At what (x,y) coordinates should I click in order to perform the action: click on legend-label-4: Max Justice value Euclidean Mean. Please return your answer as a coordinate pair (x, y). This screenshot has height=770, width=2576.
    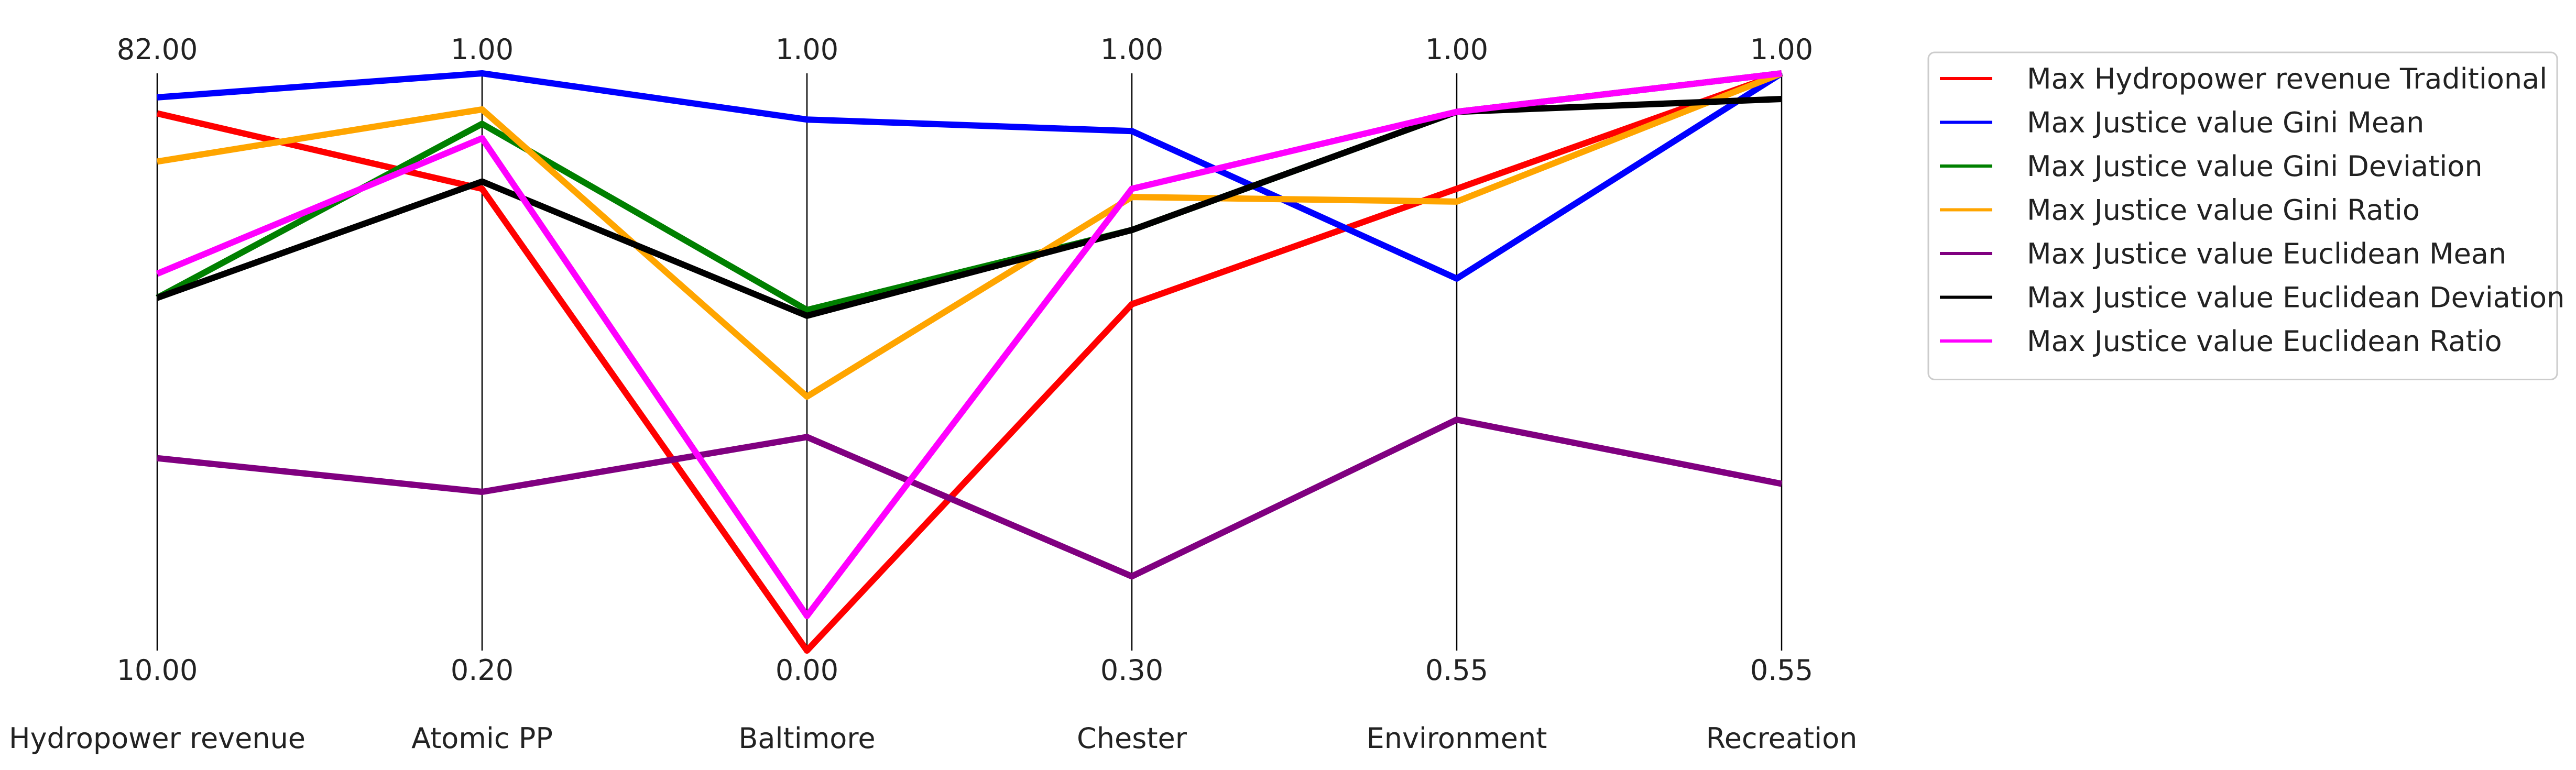
    Looking at the image, I should click on (2266, 254).